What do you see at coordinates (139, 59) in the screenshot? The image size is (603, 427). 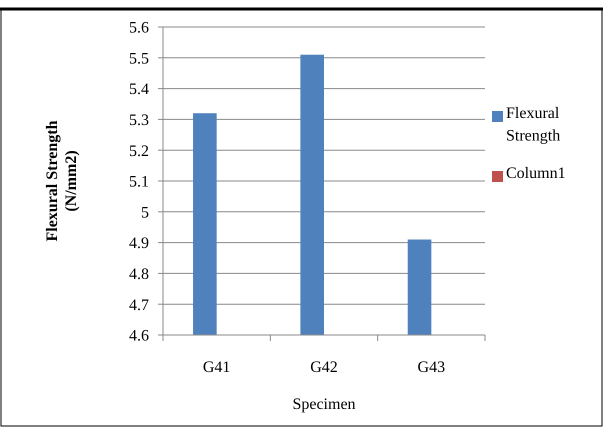 I see `y-tick-label: 5.5` at bounding box center [139, 59].